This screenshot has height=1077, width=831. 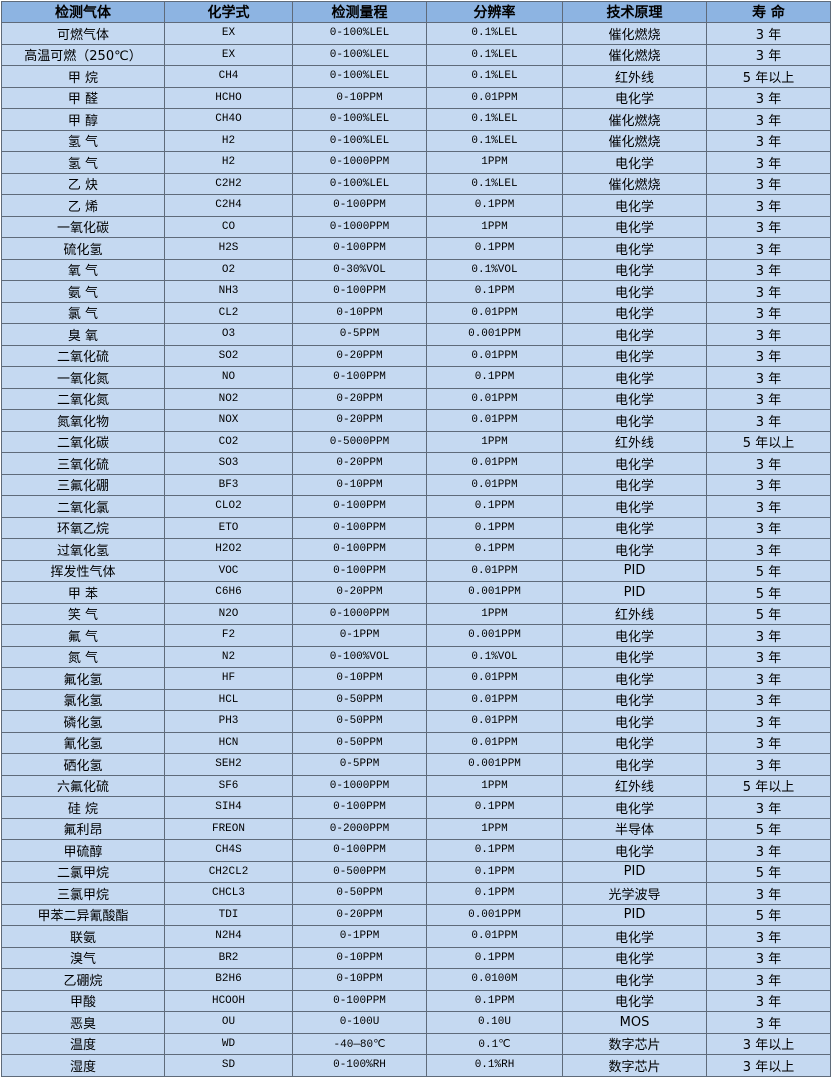 I want to click on cell-gas-name: 二氧化氮, so click(x=83, y=398).